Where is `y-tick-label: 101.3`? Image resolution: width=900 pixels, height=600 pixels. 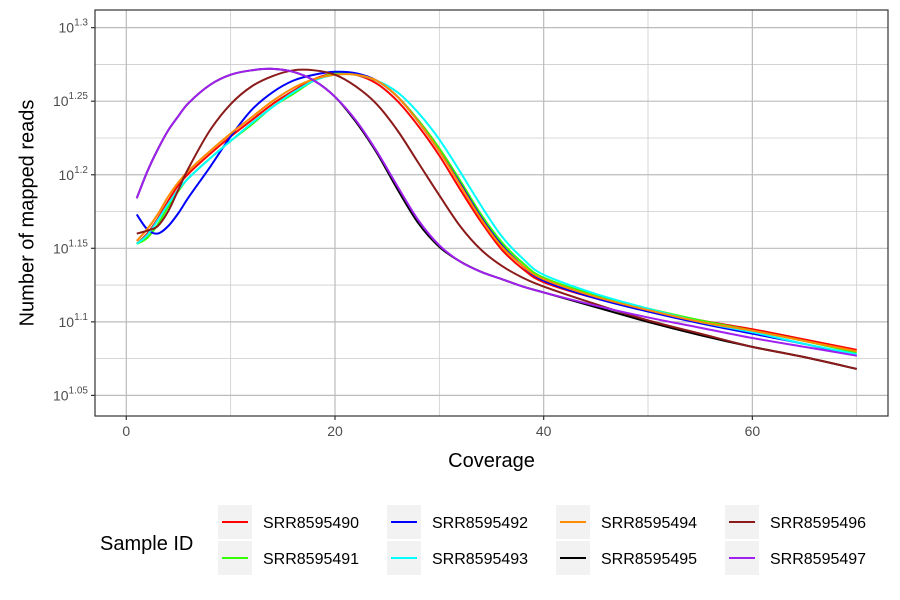
y-tick-label: 101.3 is located at coordinates (74, 27).